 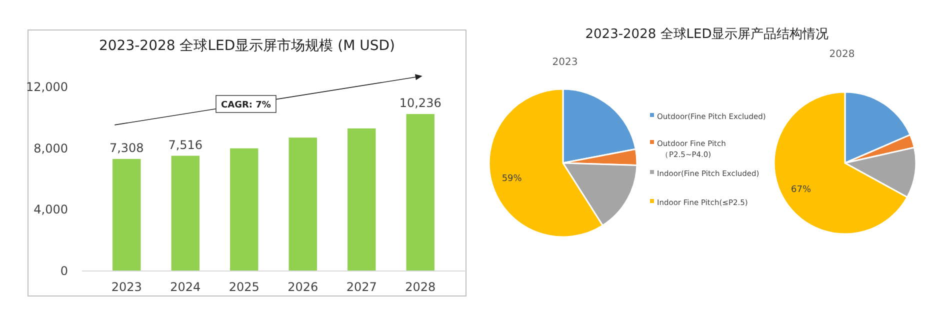 I want to click on annotation: CAGR: 7%, so click(x=246, y=105).